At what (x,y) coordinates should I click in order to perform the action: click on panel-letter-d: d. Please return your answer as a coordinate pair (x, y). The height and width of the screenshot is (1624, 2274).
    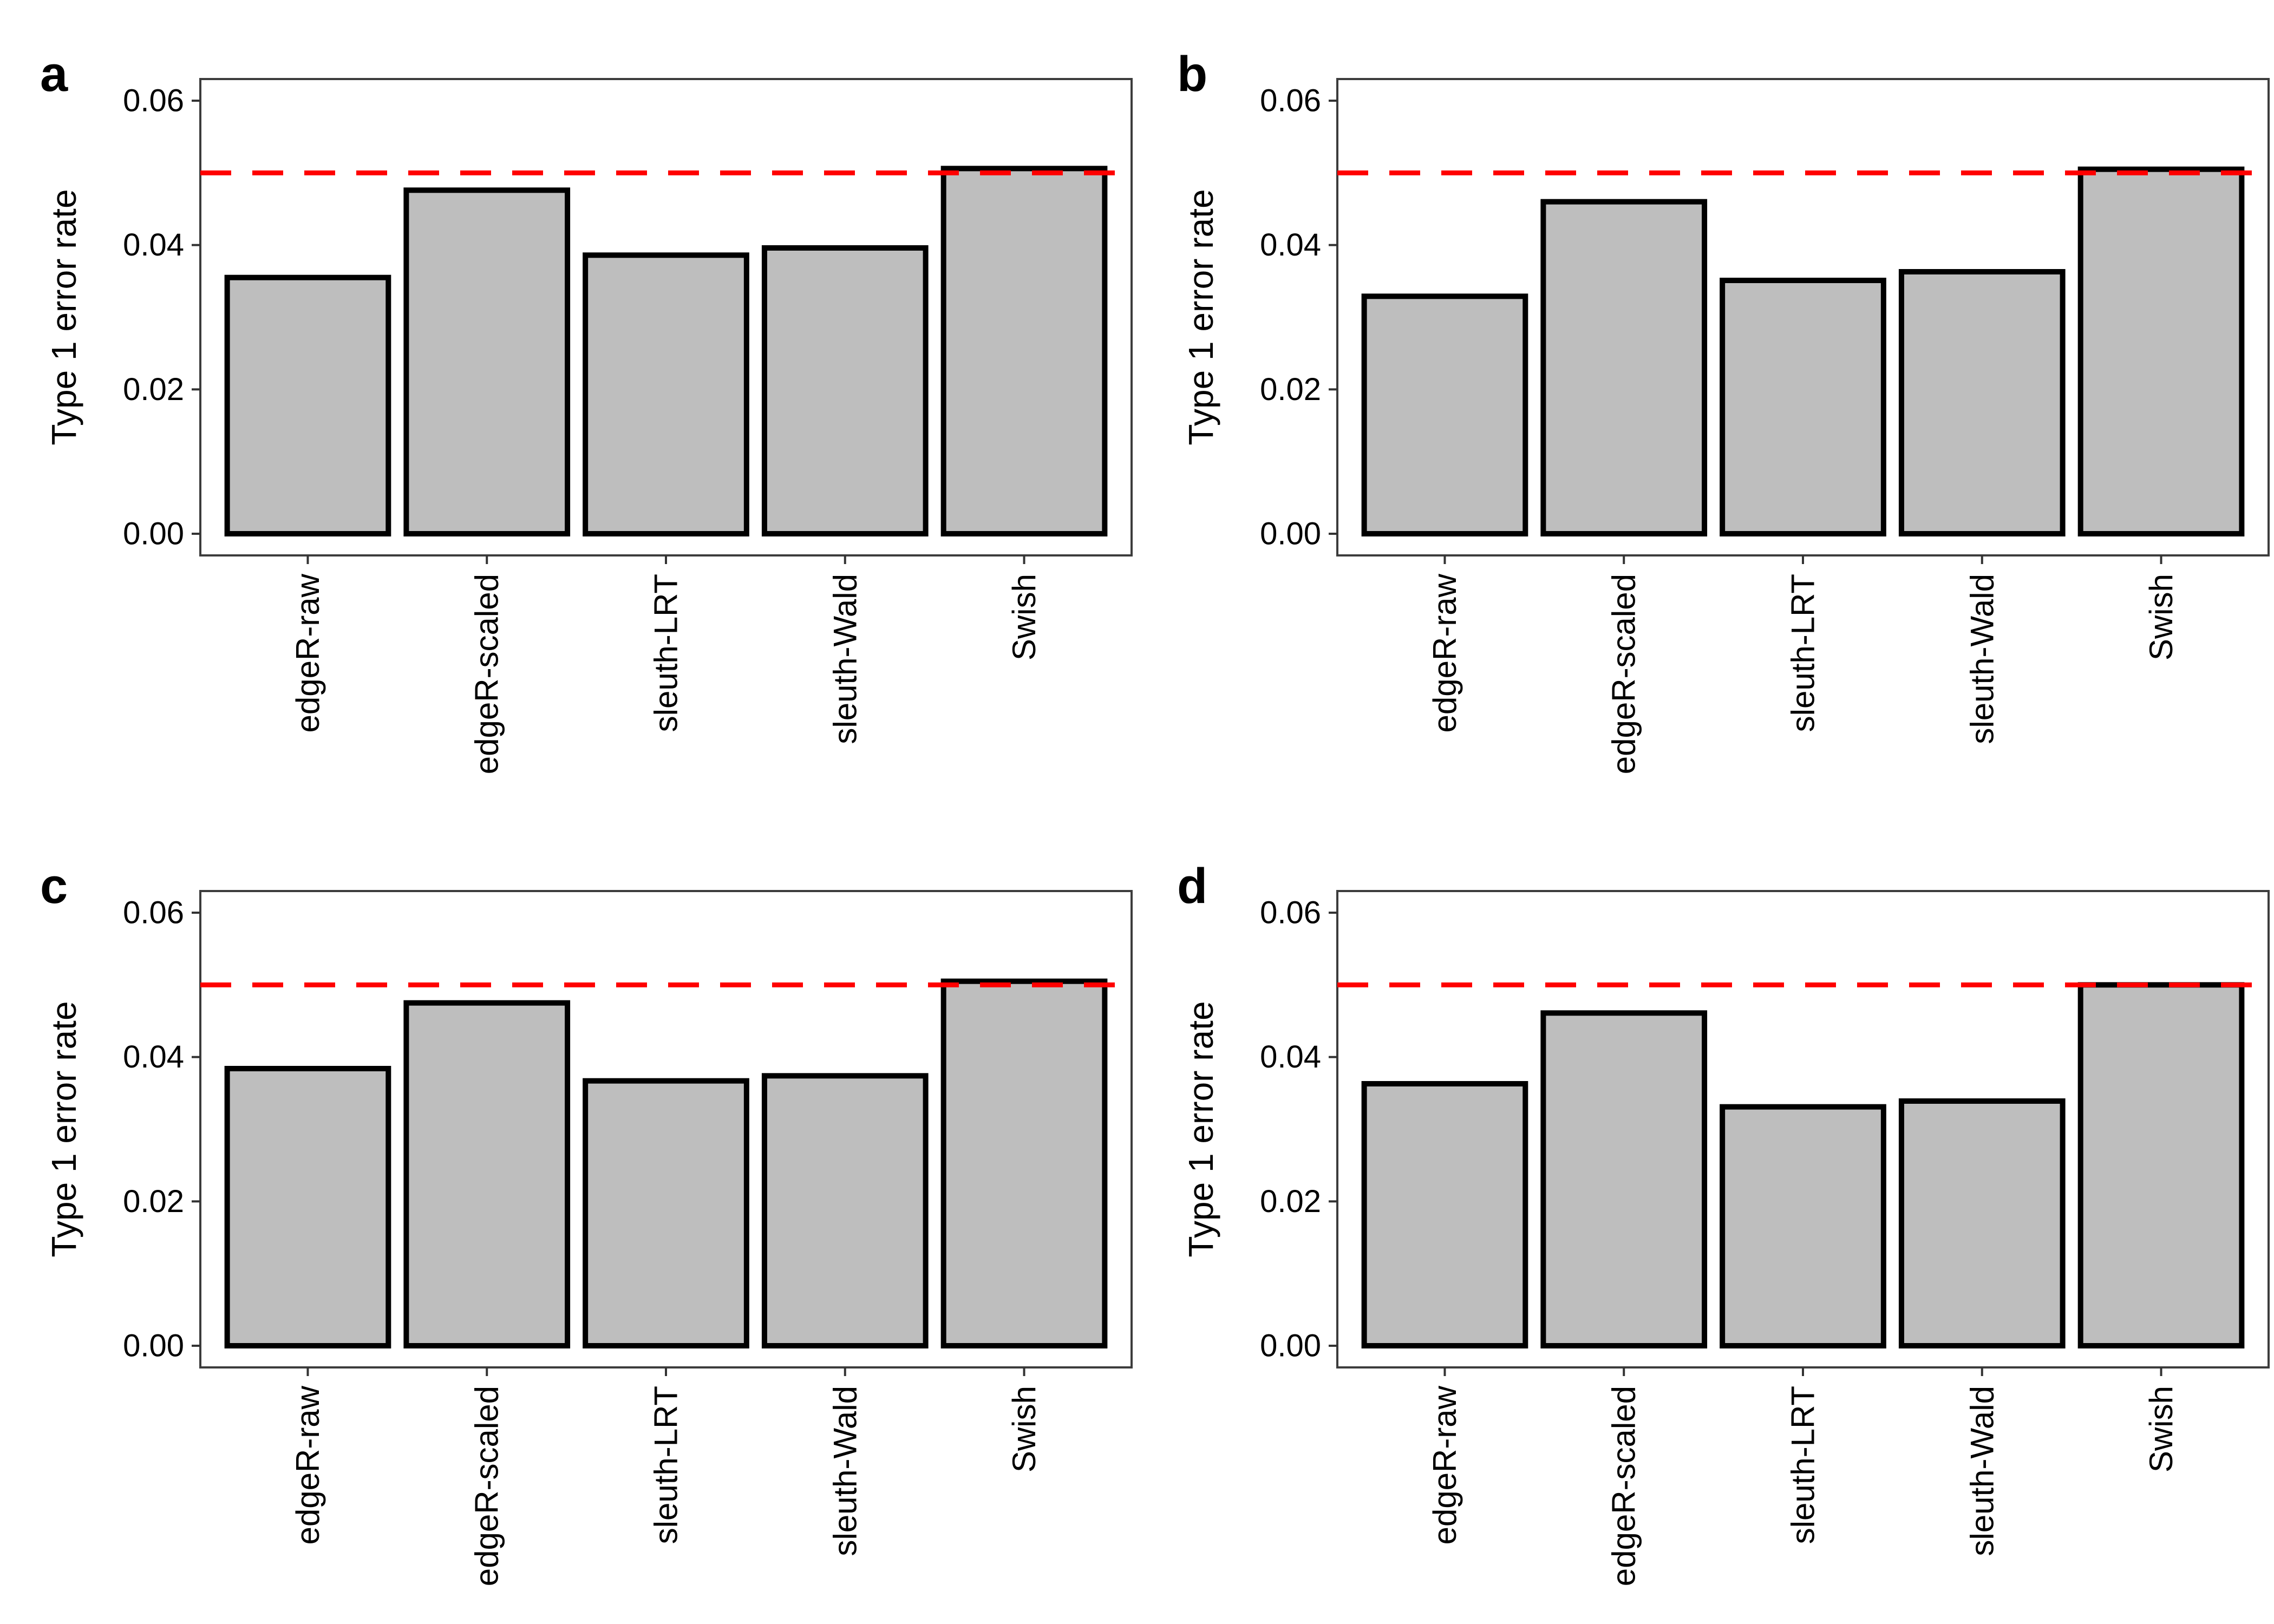
    Looking at the image, I should click on (1192, 886).